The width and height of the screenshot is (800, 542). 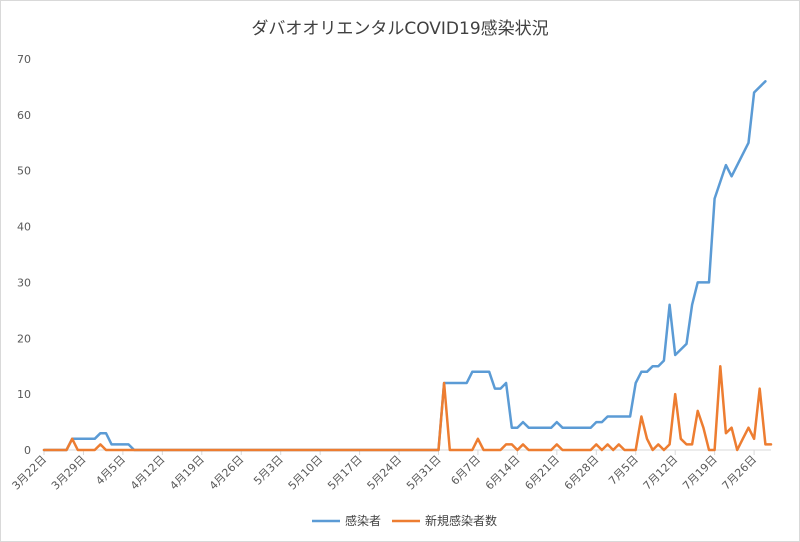 What do you see at coordinates (30, 473) in the screenshot?
I see `x-tick-label: 3月22日` at bounding box center [30, 473].